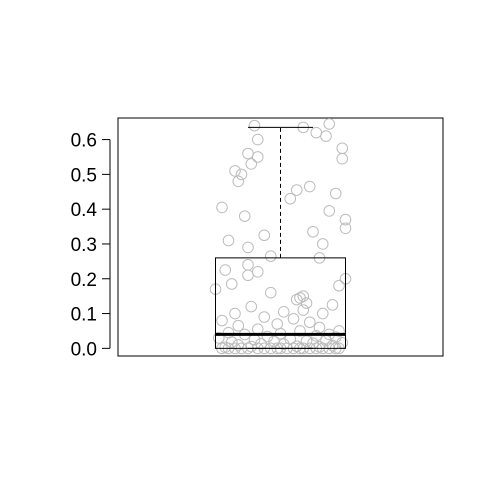 This screenshot has width=504, height=504. I want to click on y-tick-label-1: 0.1, so click(84, 315).